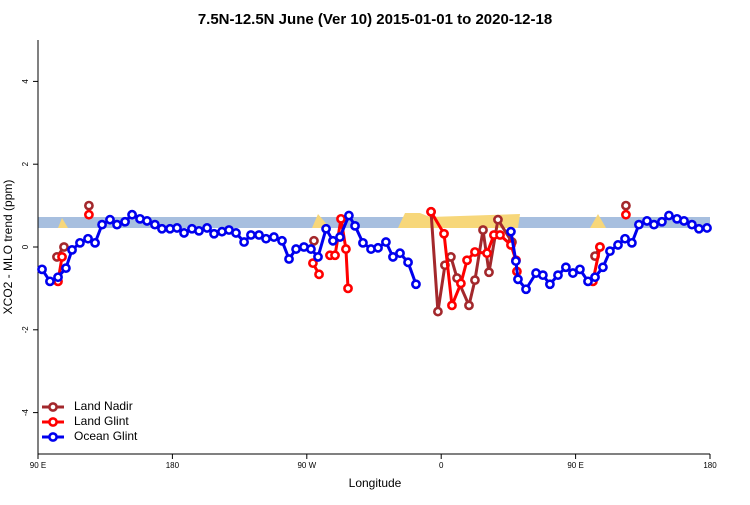 The height and width of the screenshot is (505, 750). Describe the element at coordinates (8, 247) in the screenshot. I see `y-axis-label: XCO2 - MLO trend (ppm)` at that location.